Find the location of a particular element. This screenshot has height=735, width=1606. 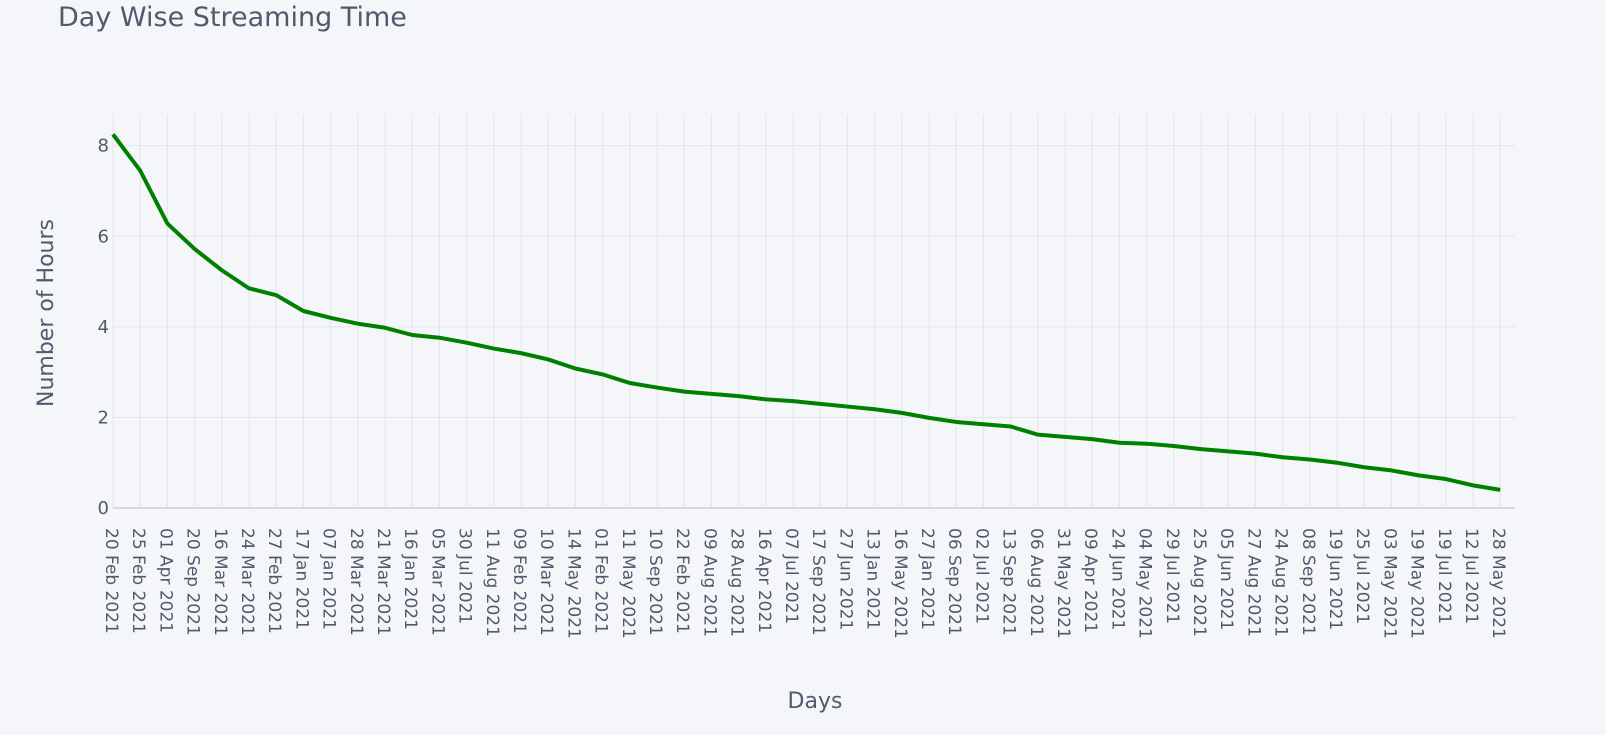

x-tick-label: 17 Jan 2021 is located at coordinates (301, 579).